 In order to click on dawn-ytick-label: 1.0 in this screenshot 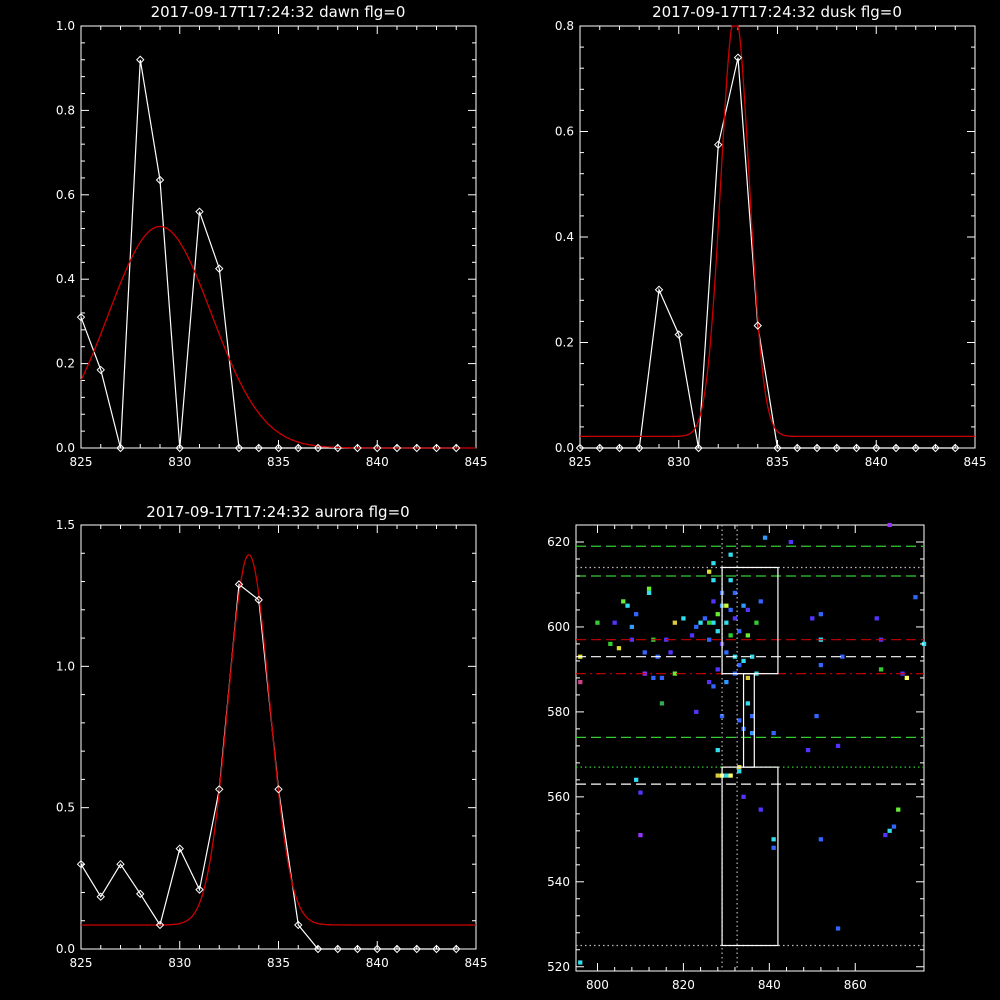, I will do `click(65, 26)`.